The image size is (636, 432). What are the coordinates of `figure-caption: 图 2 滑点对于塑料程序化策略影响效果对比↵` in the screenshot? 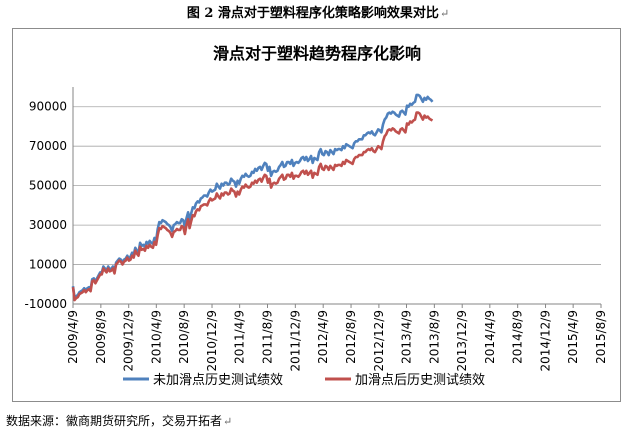 It's located at (318, 11).